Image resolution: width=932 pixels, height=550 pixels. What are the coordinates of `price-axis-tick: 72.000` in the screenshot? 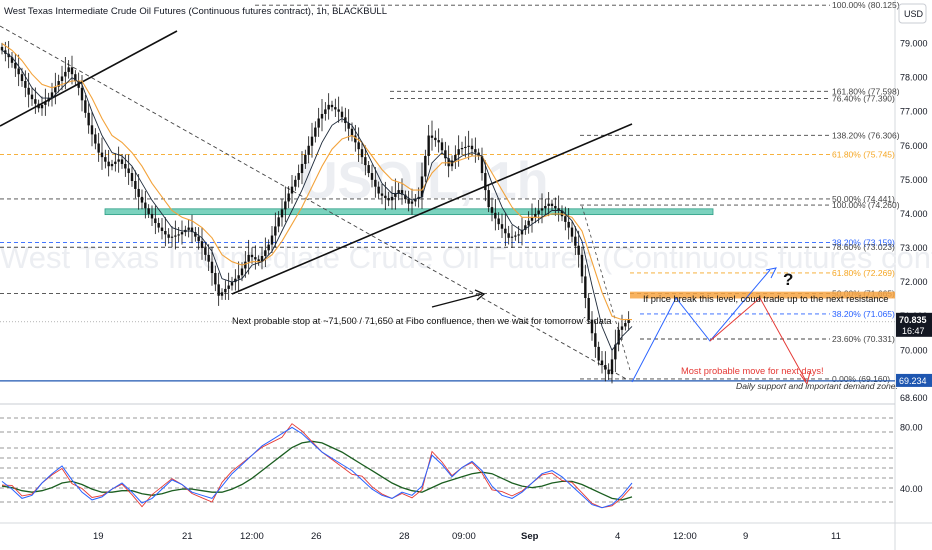 It's located at (914, 282).